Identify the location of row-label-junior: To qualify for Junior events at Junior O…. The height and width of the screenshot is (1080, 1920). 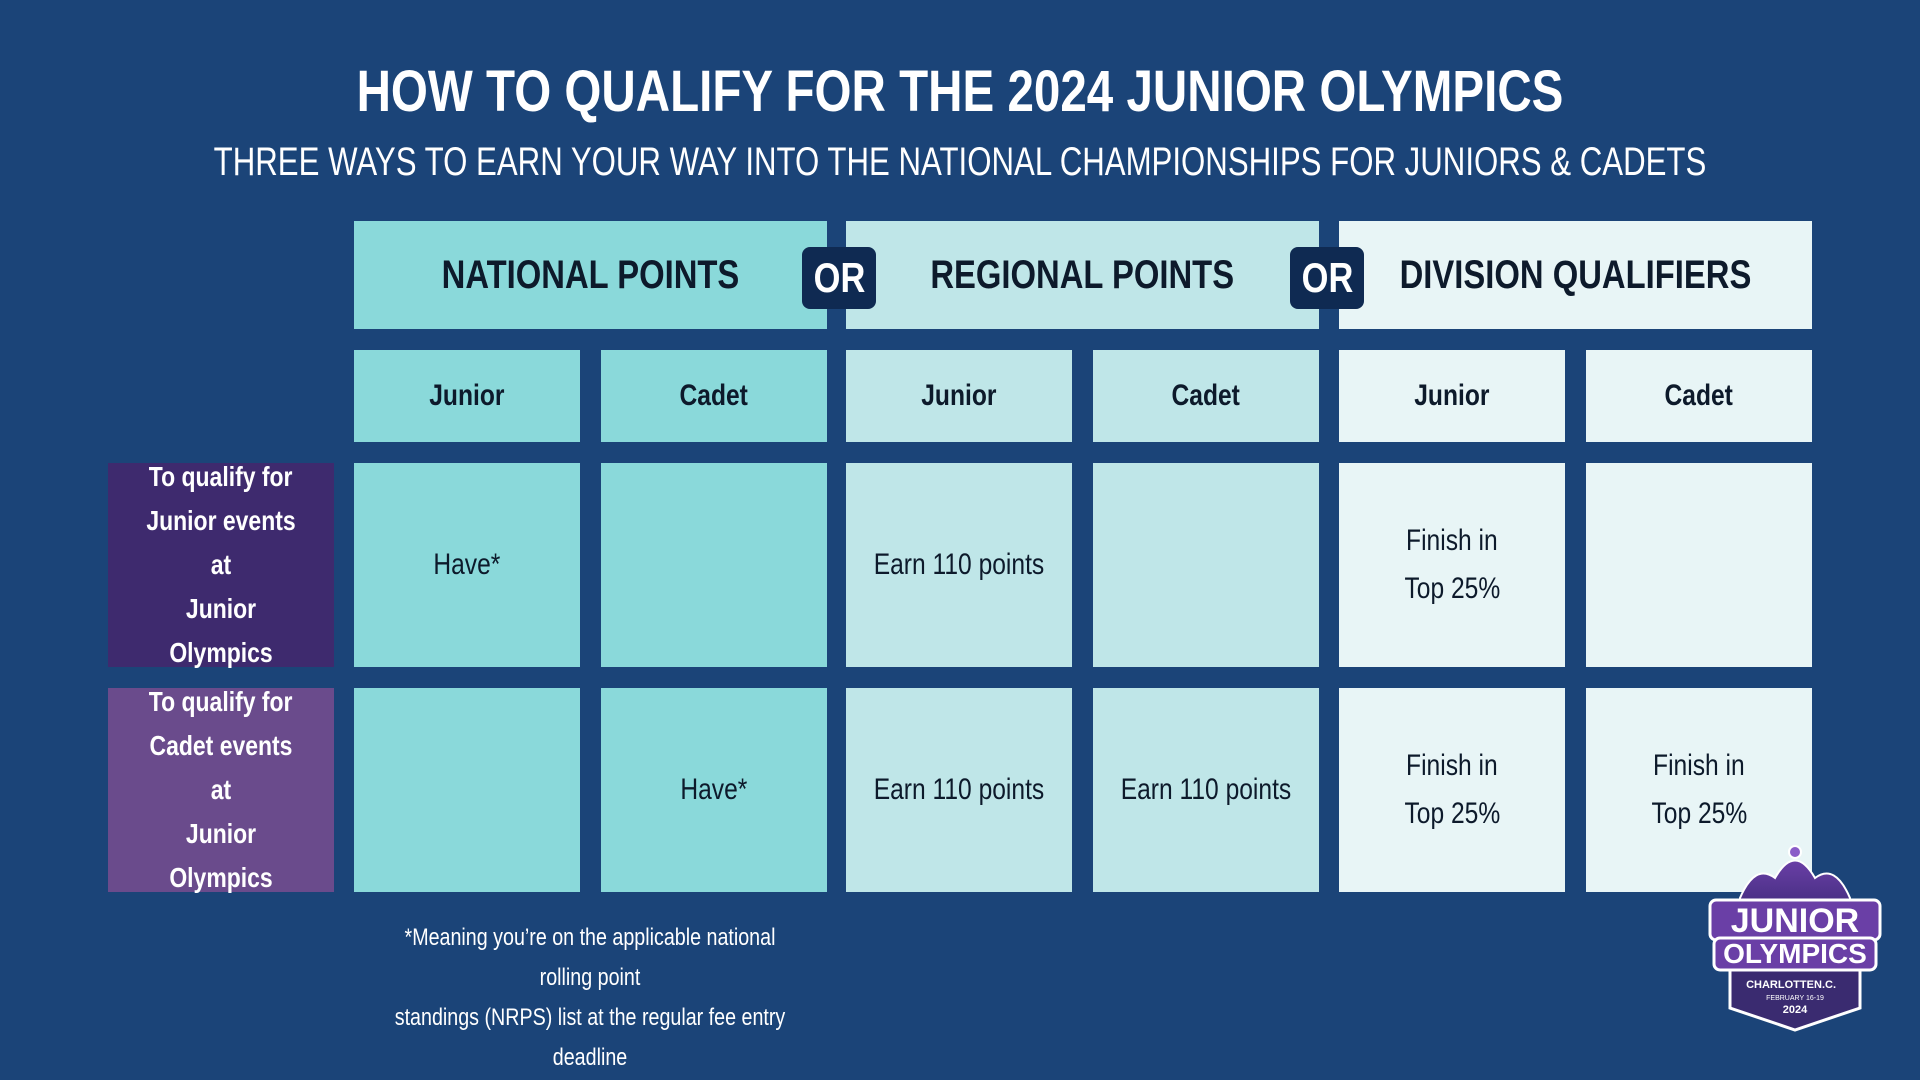
(221, 564).